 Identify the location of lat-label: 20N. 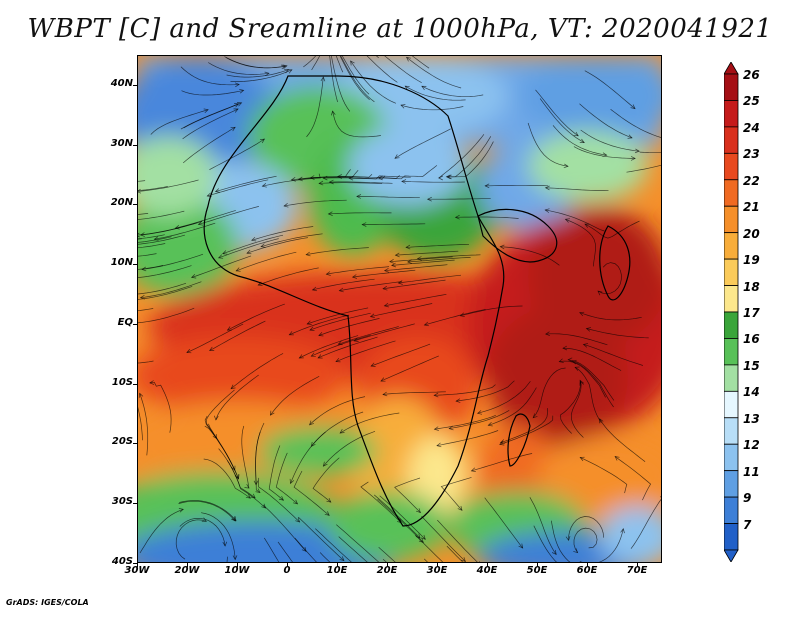
(121, 203).